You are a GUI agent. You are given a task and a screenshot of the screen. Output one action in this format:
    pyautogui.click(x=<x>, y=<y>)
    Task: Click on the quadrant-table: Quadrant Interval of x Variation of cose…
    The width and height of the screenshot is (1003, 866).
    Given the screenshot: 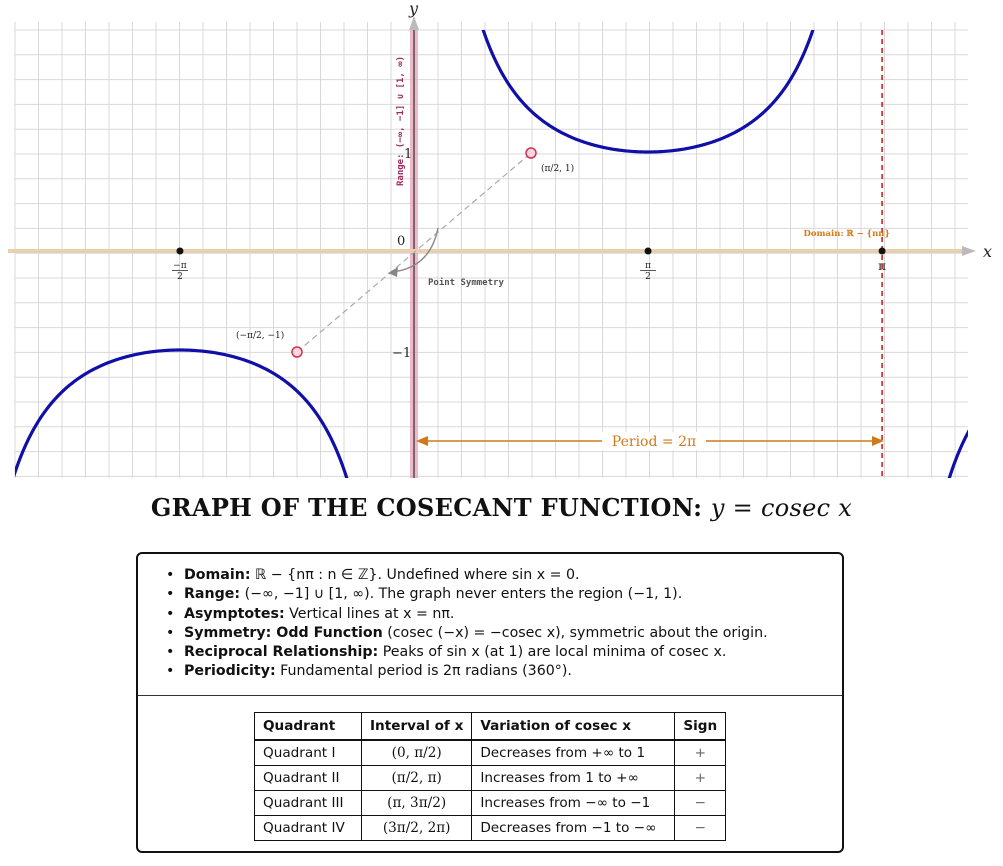 What is the action you would take?
    pyautogui.click(x=490, y=776)
    